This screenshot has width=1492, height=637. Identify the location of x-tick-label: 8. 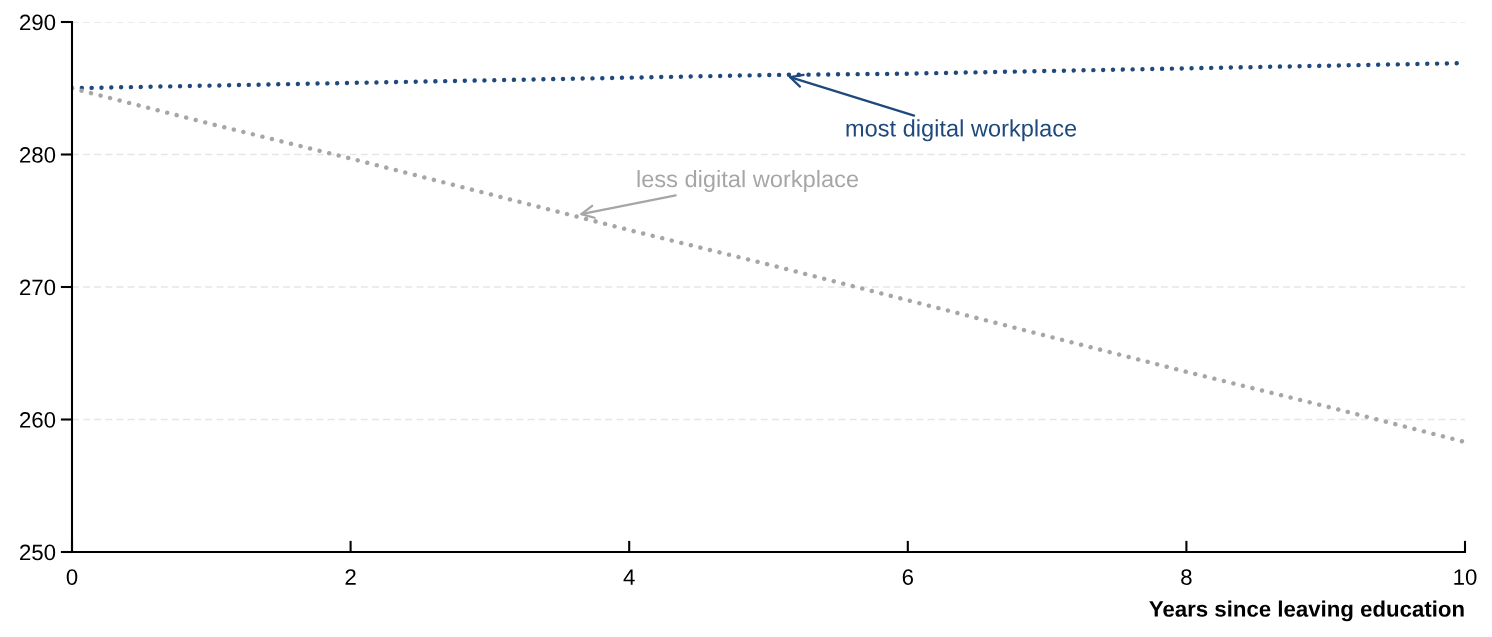
(1186, 577).